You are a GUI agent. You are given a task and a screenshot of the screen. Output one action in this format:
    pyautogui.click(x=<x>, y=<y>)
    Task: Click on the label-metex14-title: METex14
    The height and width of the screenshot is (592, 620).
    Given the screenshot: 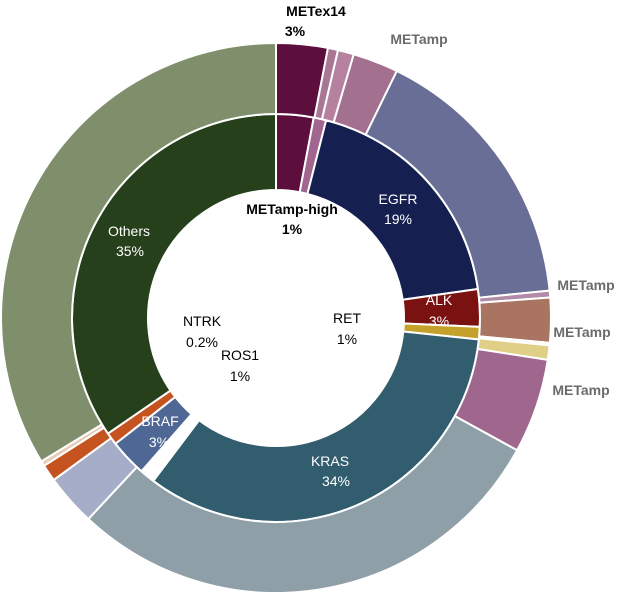 What is the action you would take?
    pyautogui.click(x=316, y=11)
    